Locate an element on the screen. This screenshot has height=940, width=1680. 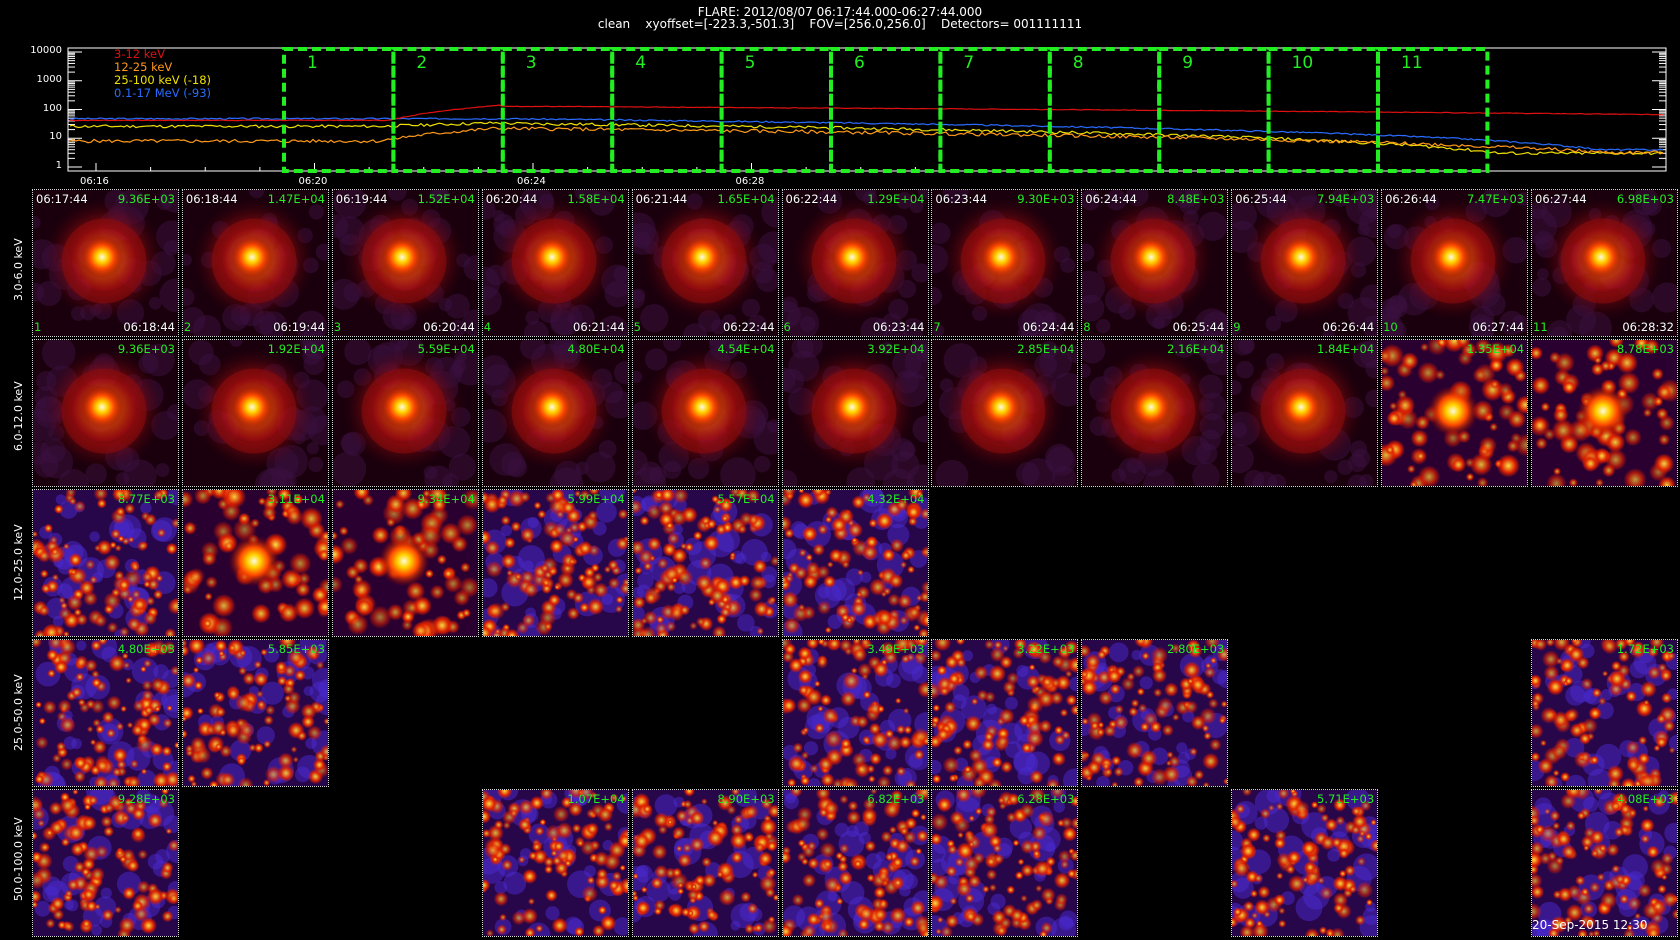
energy-band-label: 25.0-50.0 keV is located at coordinates (18, 712).